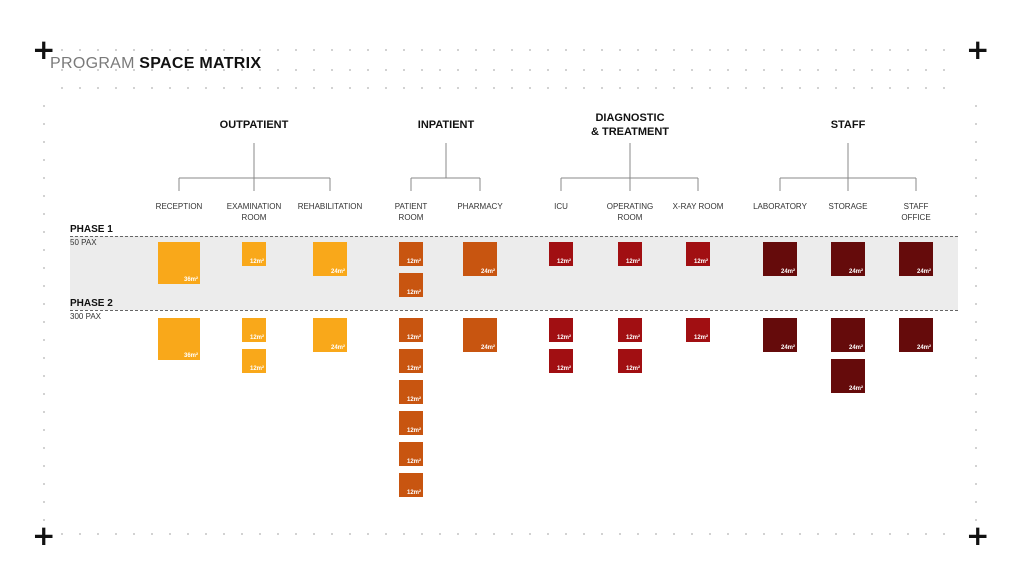 This screenshot has height=576, width=1024. Describe the element at coordinates (514, 273) in the screenshot. I see `phase-1-band` at that location.